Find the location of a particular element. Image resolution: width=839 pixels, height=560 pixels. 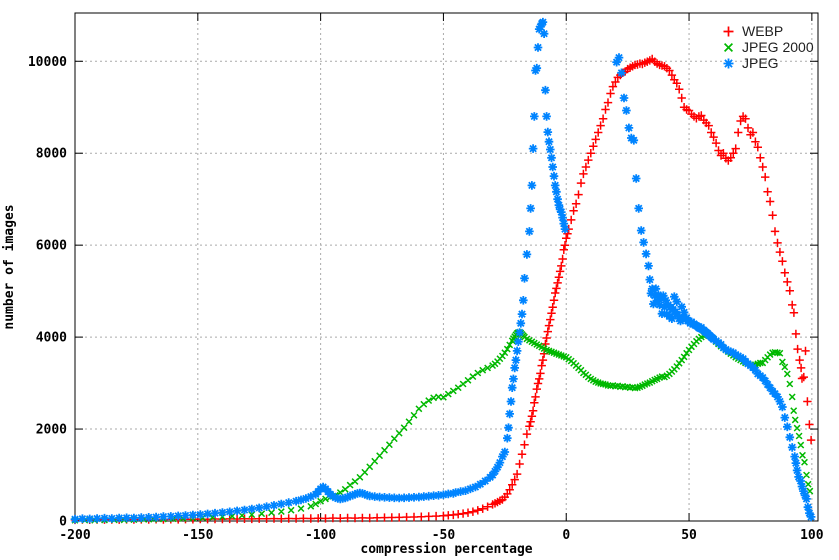

y-tick-label: 8000 is located at coordinates (51, 154).